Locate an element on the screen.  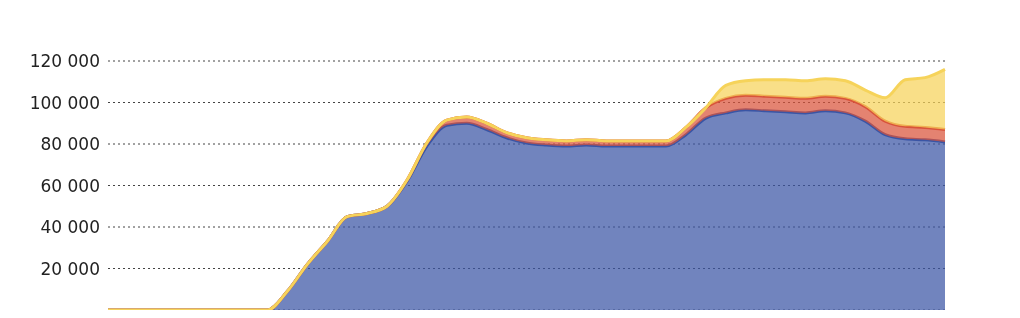
y-tick-label: 80 000 is located at coordinates (70, 144).